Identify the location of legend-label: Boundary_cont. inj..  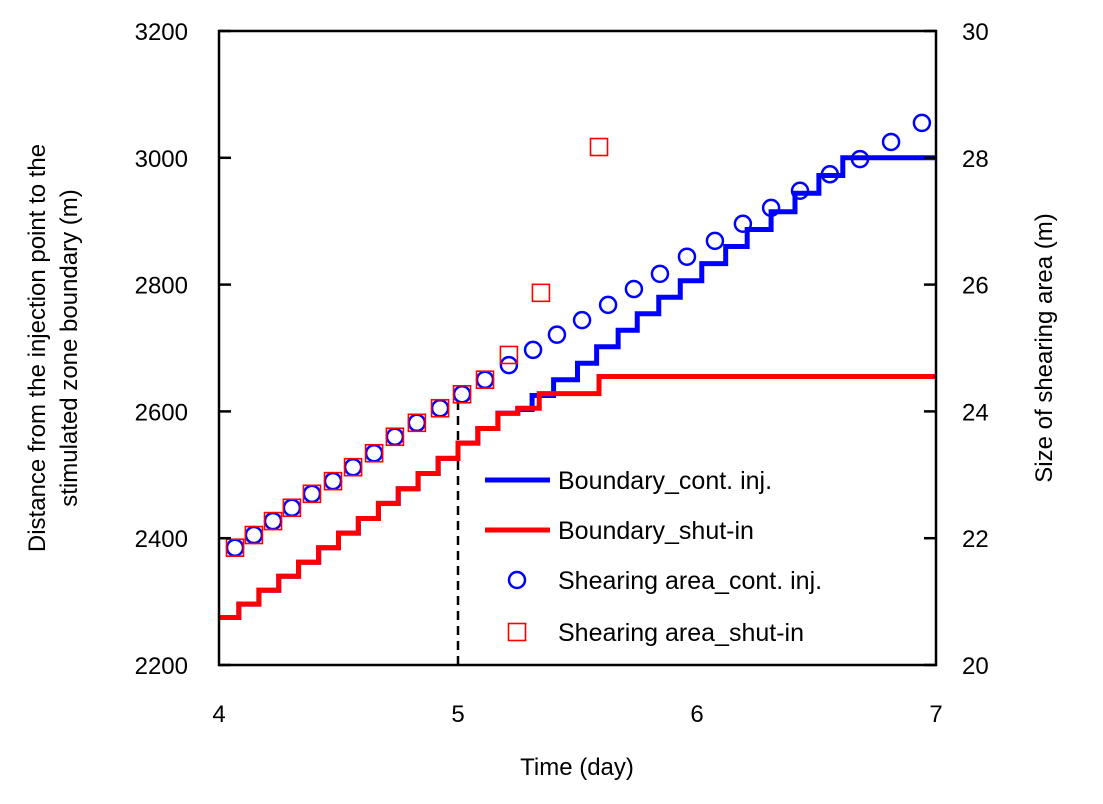
(665, 481).